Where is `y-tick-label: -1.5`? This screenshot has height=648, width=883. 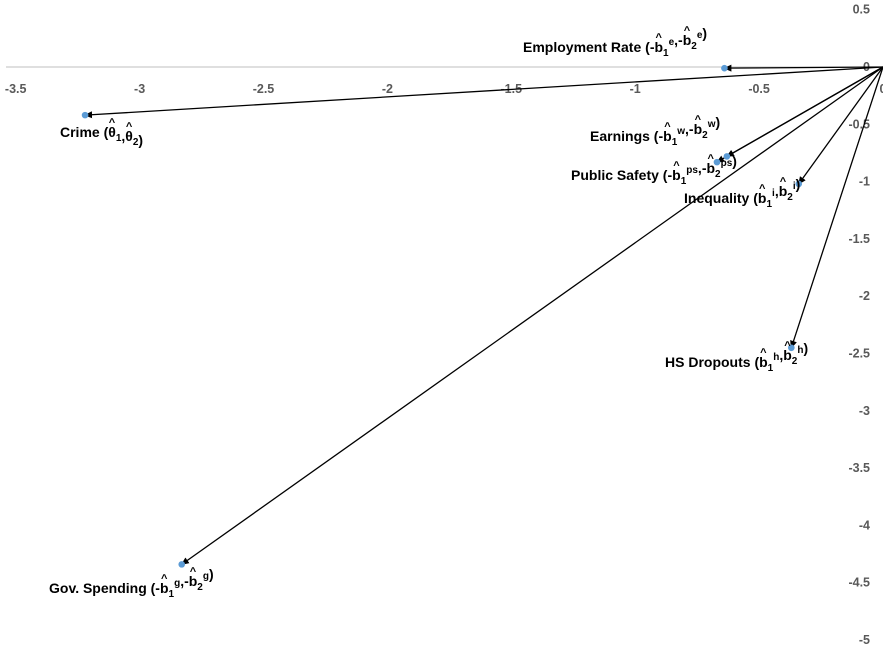
y-tick-label: -1.5 is located at coordinates (859, 239).